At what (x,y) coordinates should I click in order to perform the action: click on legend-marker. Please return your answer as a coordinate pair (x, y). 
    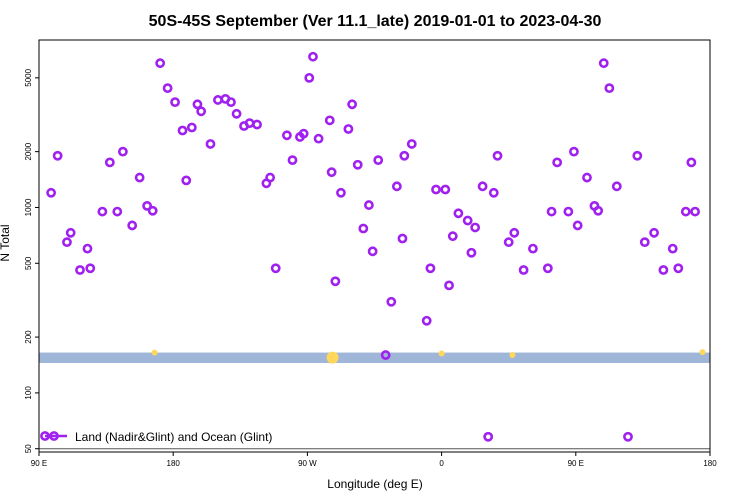
    Looking at the image, I should click on (54, 436).